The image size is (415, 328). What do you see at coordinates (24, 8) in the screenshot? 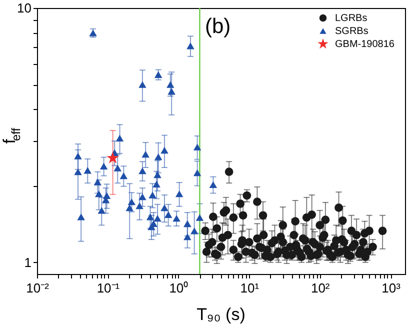
I see `y-tick-label: 10` at bounding box center [24, 8].